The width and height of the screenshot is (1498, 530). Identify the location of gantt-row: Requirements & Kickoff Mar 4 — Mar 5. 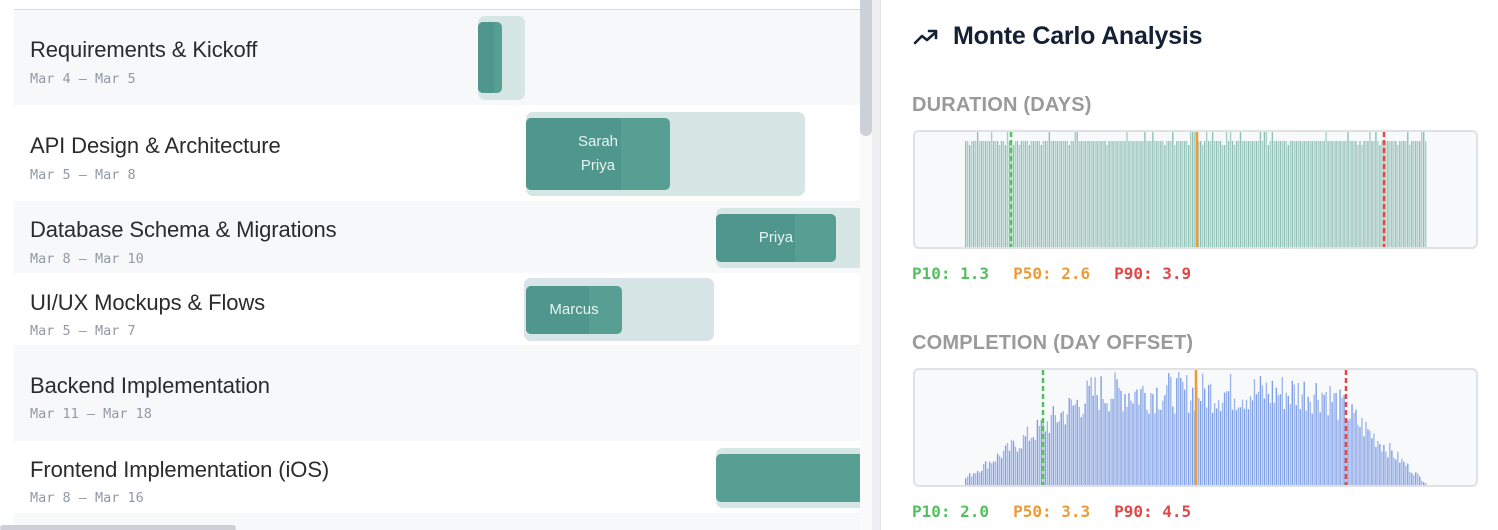
(437, 57).